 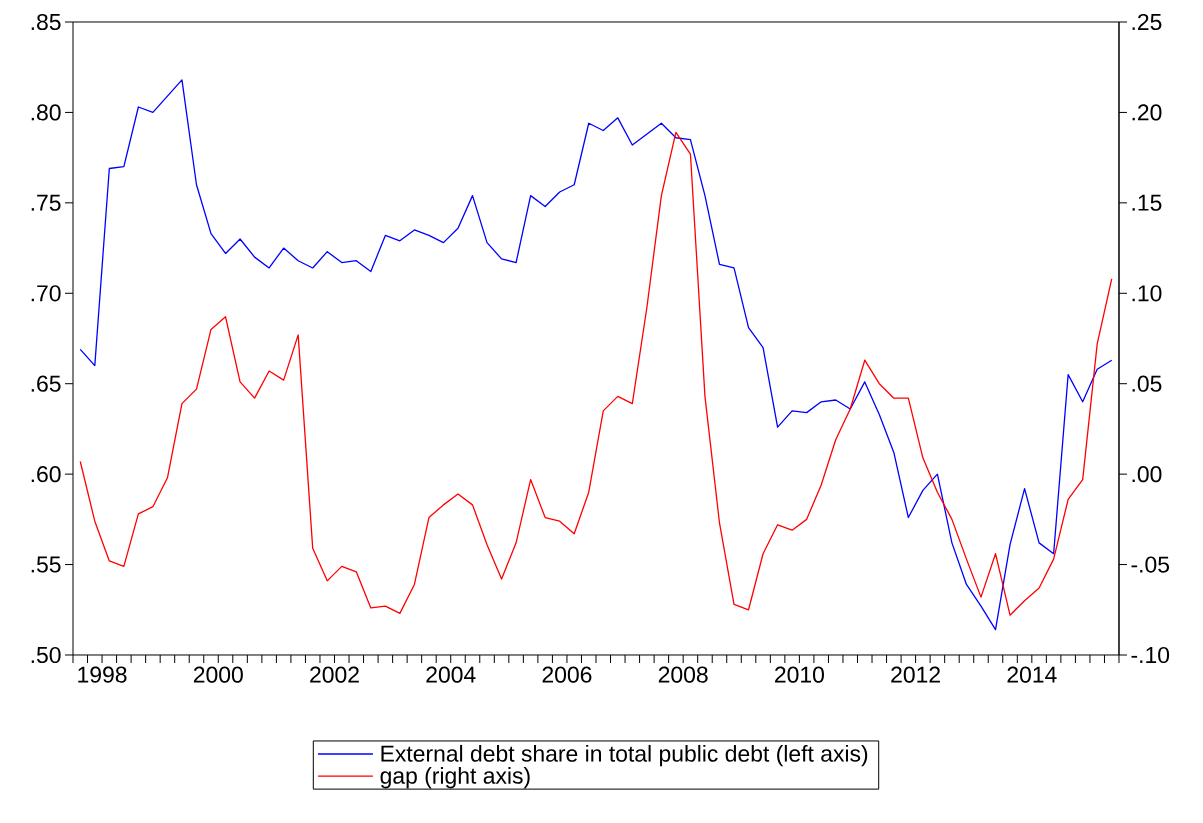 I want to click on y-tick-label: .60, so click(x=46, y=474).